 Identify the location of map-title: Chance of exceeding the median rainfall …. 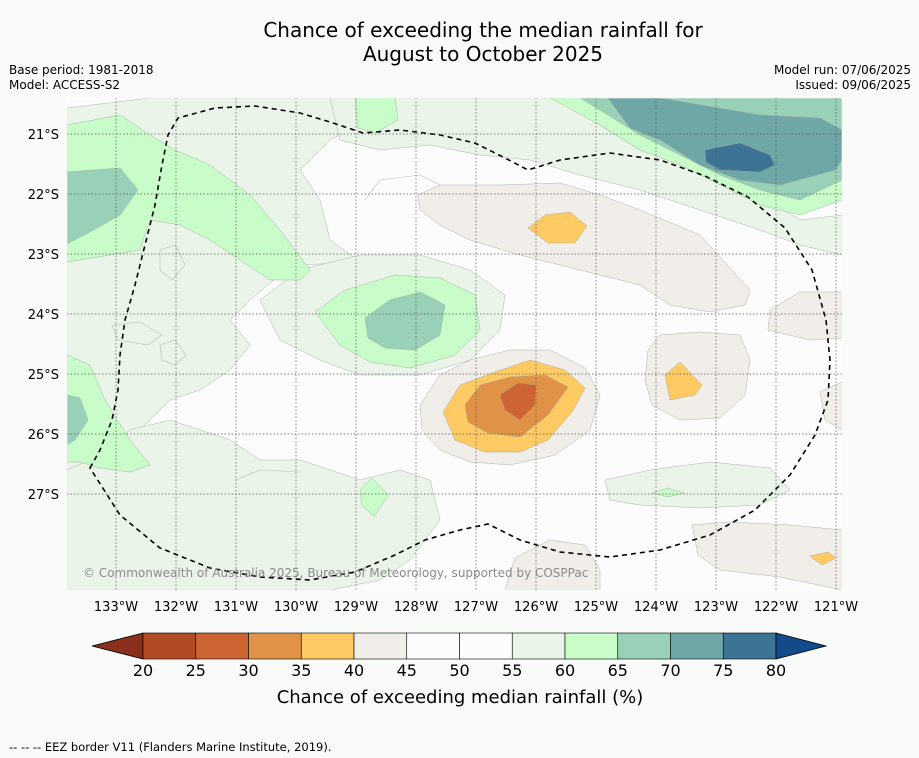
(459, 42).